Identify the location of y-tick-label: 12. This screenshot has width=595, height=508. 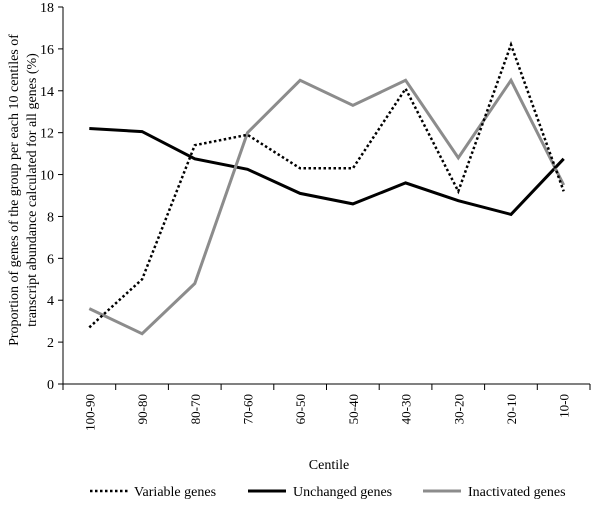
(47, 134).